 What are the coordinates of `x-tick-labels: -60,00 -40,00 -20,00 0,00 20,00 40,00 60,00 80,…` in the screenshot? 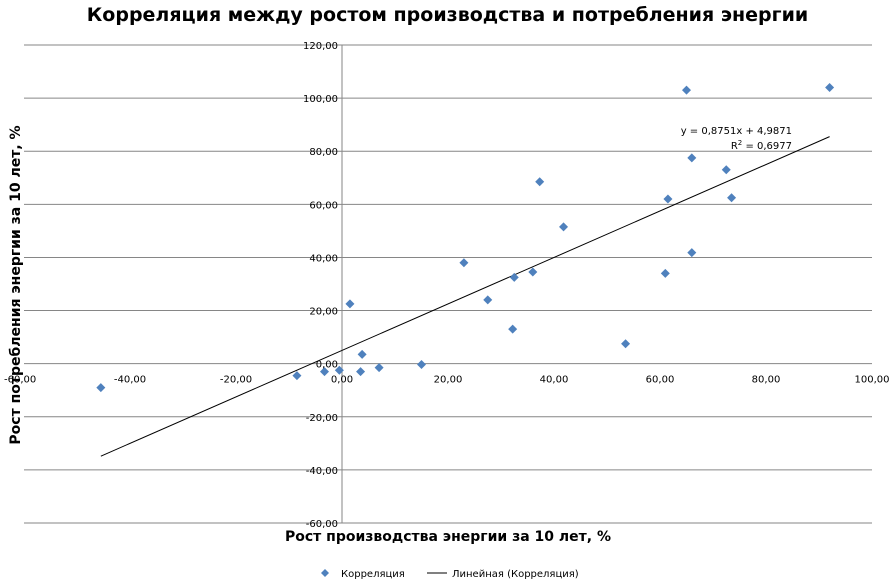 It's located at (447, 380).